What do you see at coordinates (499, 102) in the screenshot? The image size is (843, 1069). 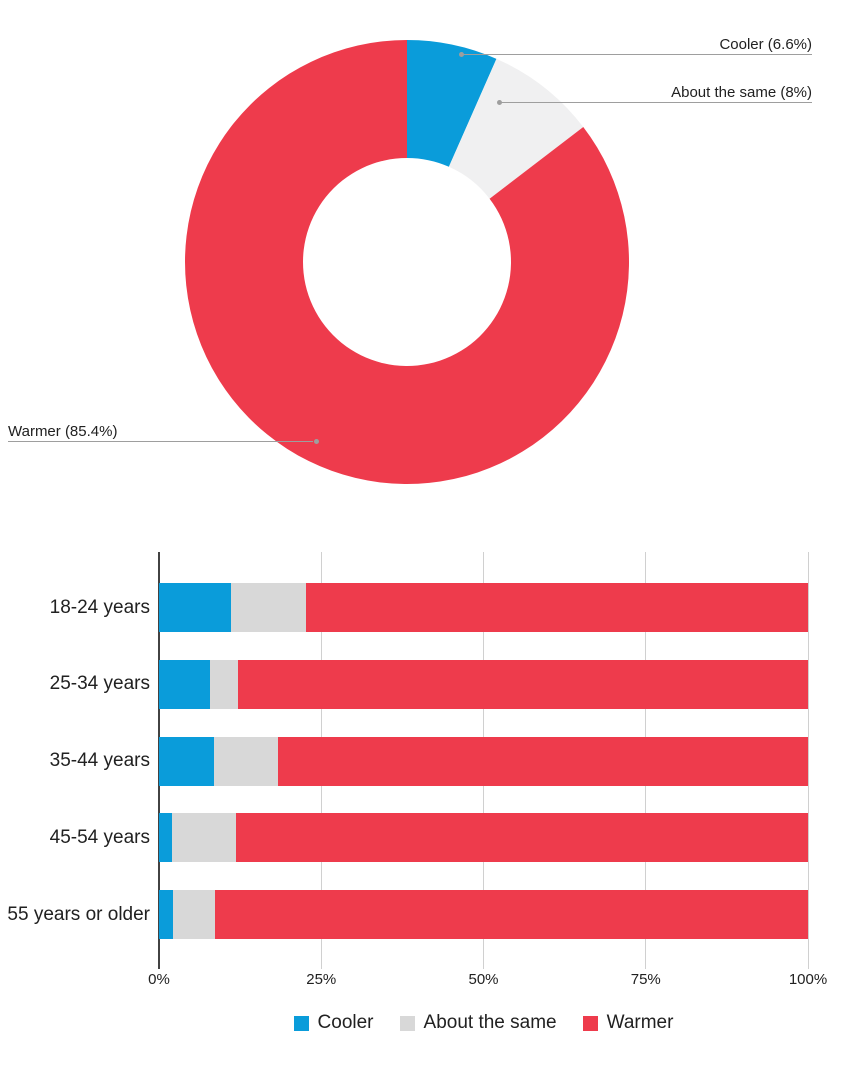 I see `leader-dot-about-the-same` at bounding box center [499, 102].